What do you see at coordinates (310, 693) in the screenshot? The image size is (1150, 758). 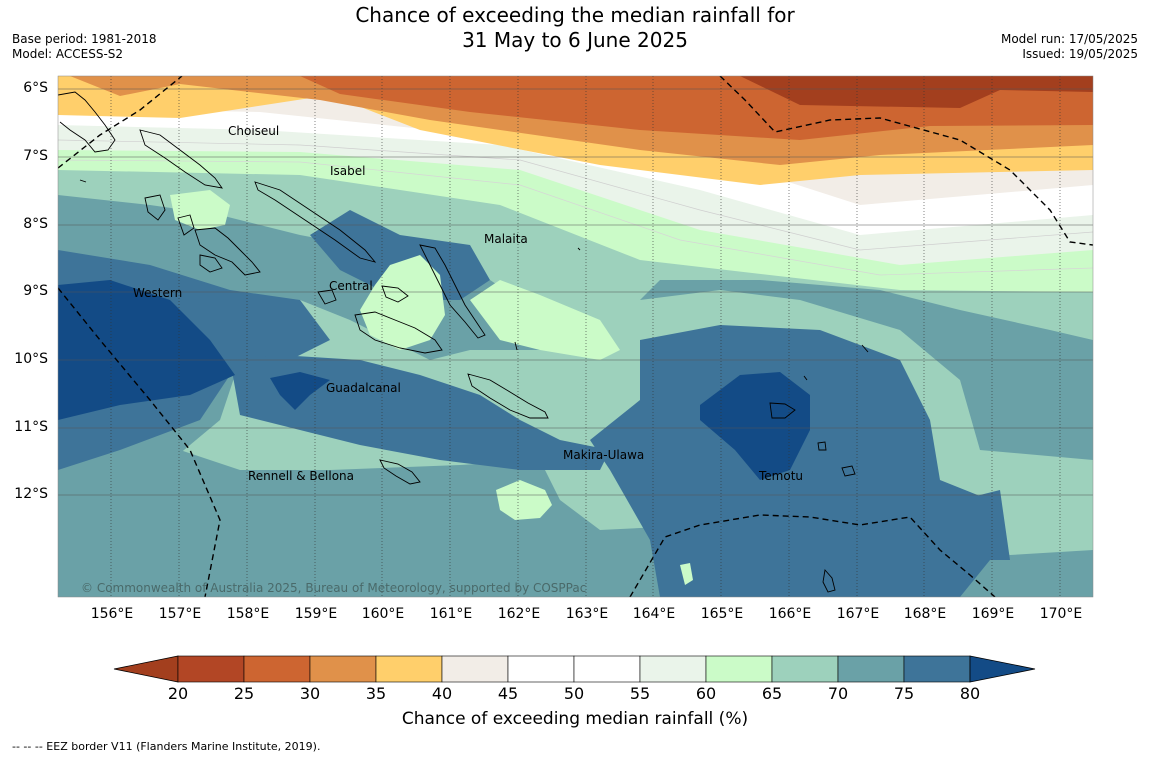 I see `colorbar-tick-30: 30` at bounding box center [310, 693].